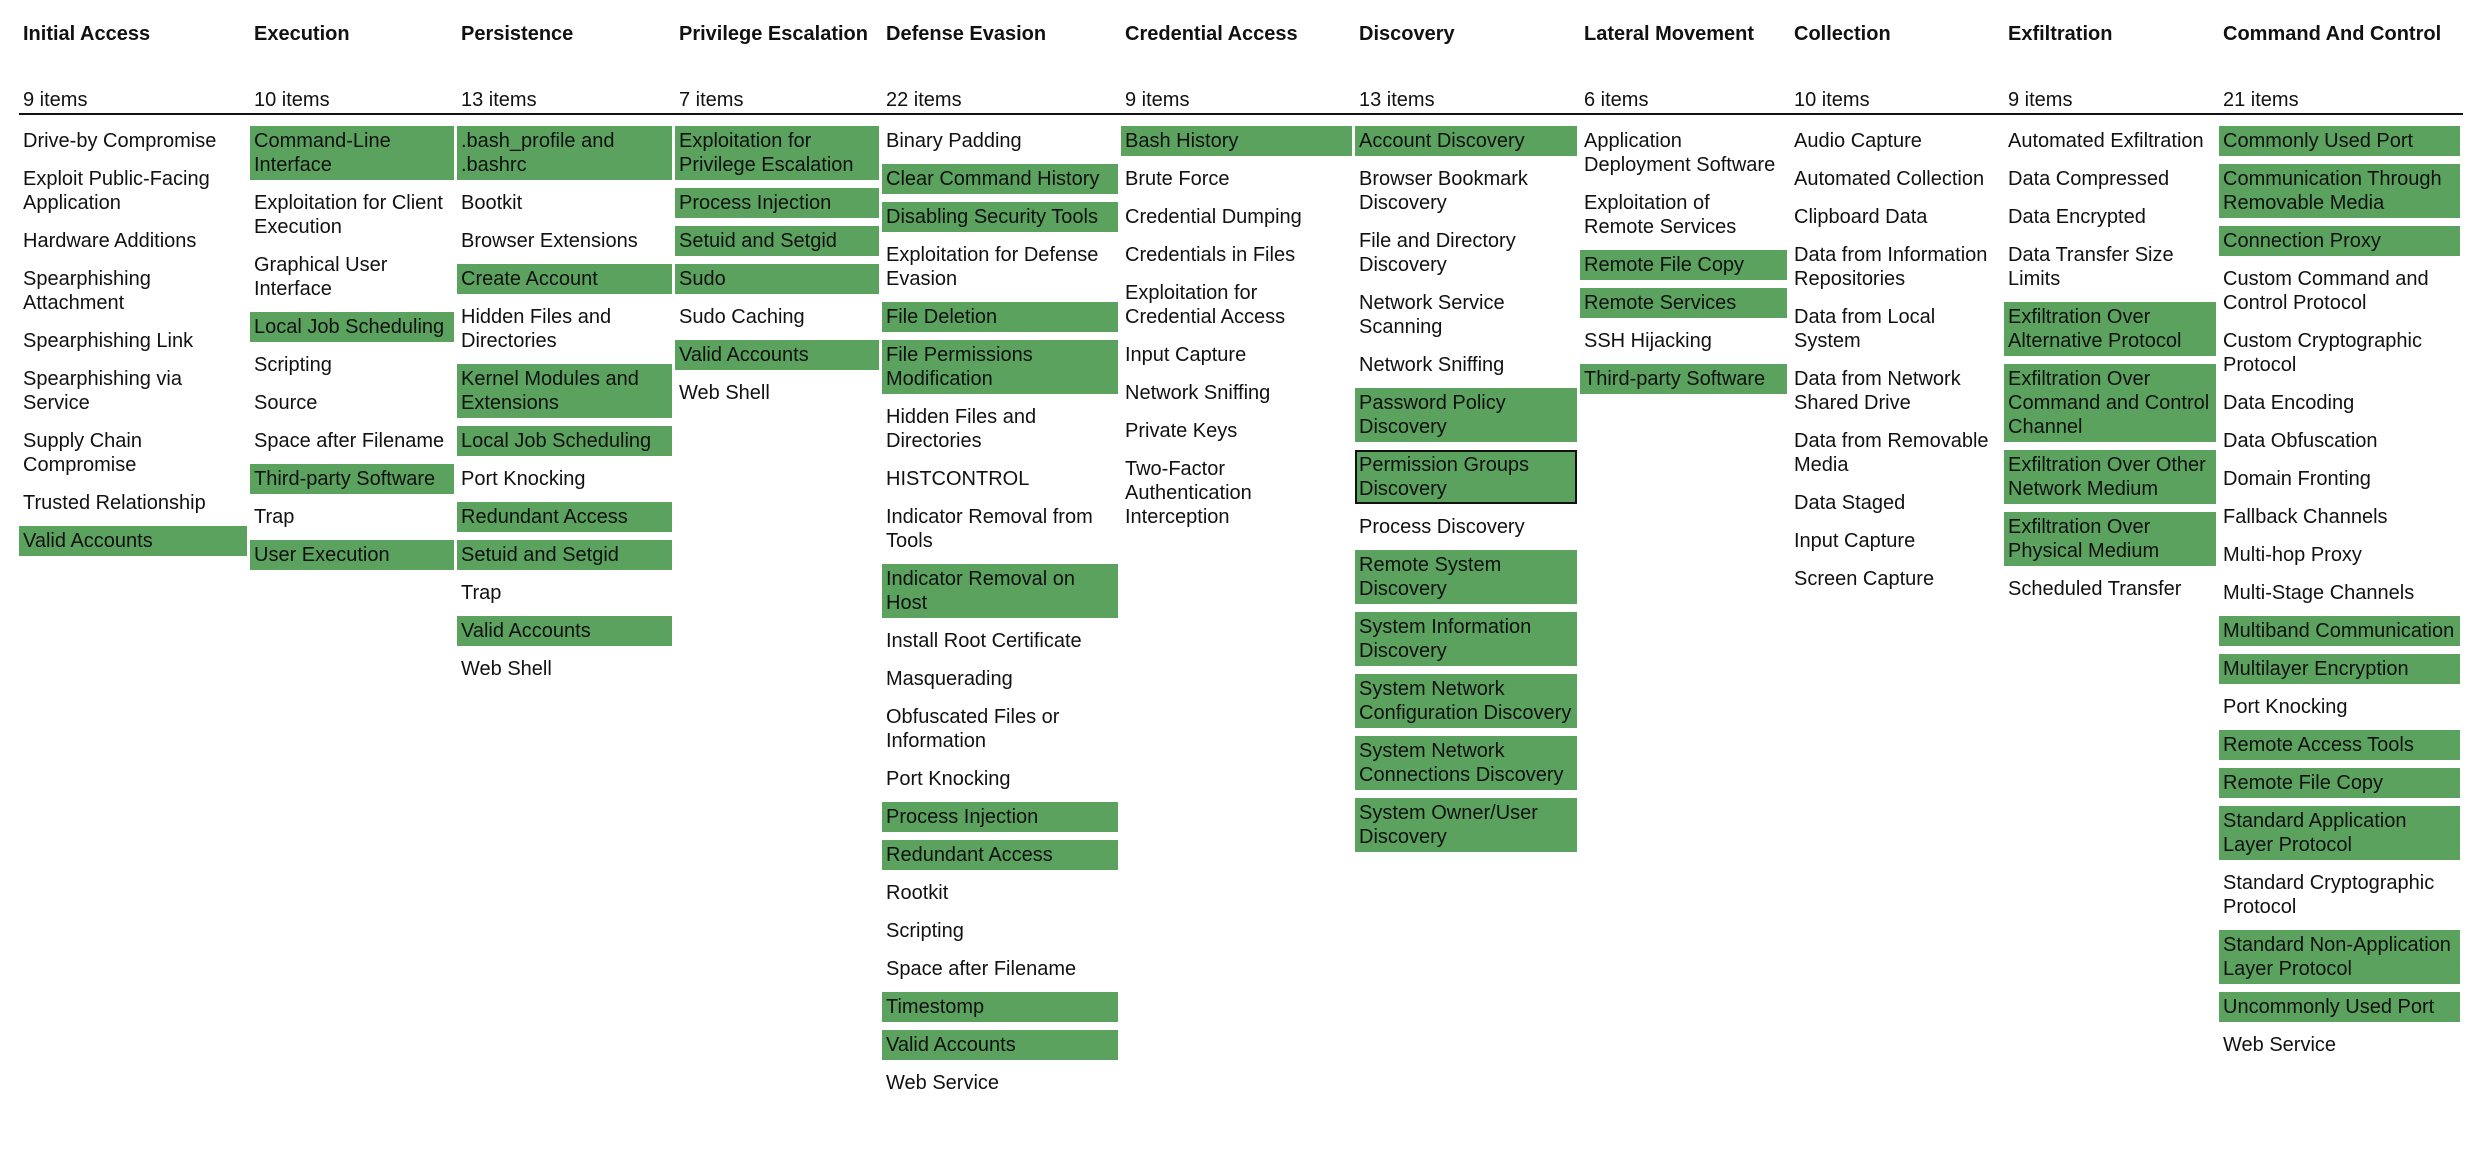 This screenshot has height=1156, width=2484. What do you see at coordinates (1466, 701) in the screenshot?
I see `technique-cell: System Network Configuration Discovery` at bounding box center [1466, 701].